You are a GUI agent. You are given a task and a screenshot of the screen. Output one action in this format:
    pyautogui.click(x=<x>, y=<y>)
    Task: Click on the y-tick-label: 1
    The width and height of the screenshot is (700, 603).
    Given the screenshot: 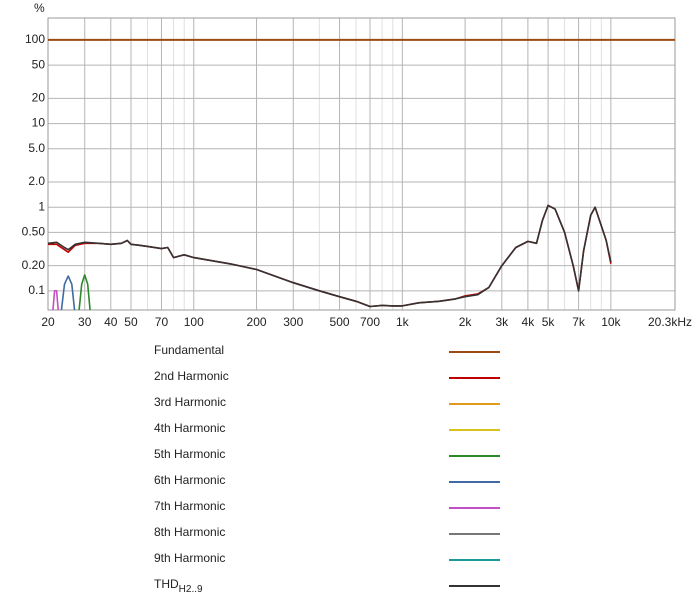 What is the action you would take?
    pyautogui.click(x=41, y=206)
    